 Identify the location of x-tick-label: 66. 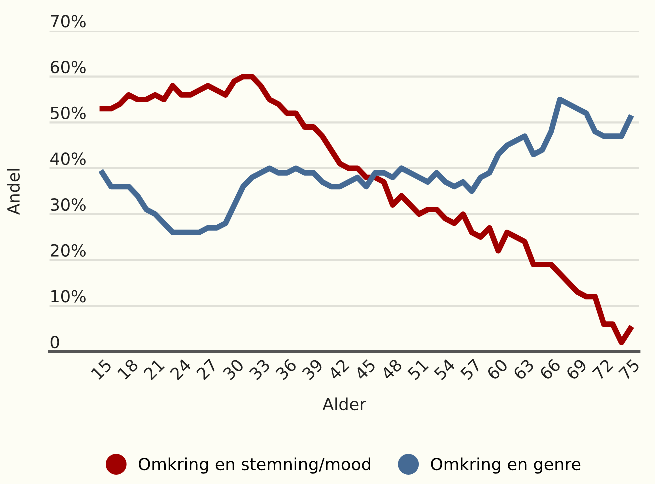
(550, 369).